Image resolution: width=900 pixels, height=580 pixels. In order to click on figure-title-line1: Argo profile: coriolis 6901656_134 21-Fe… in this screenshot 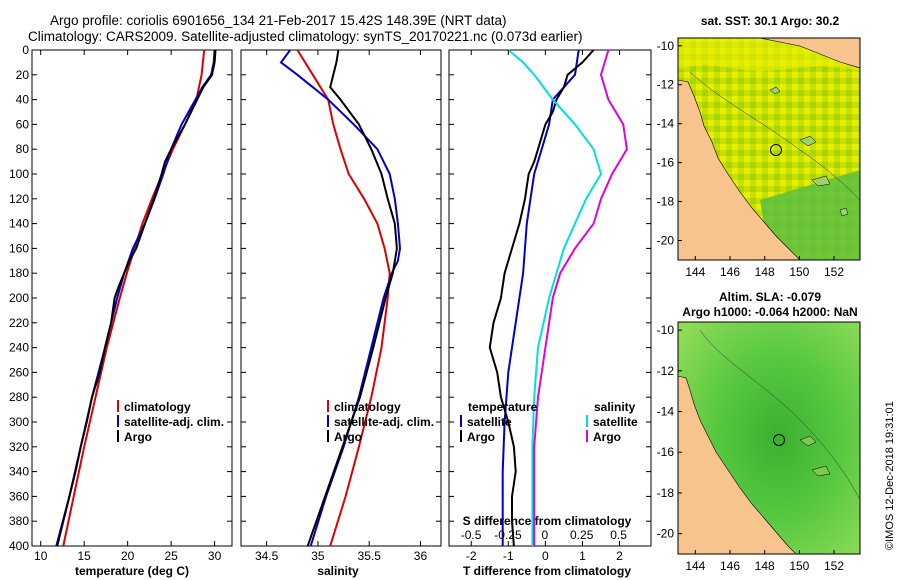, I will do `click(278, 20)`.